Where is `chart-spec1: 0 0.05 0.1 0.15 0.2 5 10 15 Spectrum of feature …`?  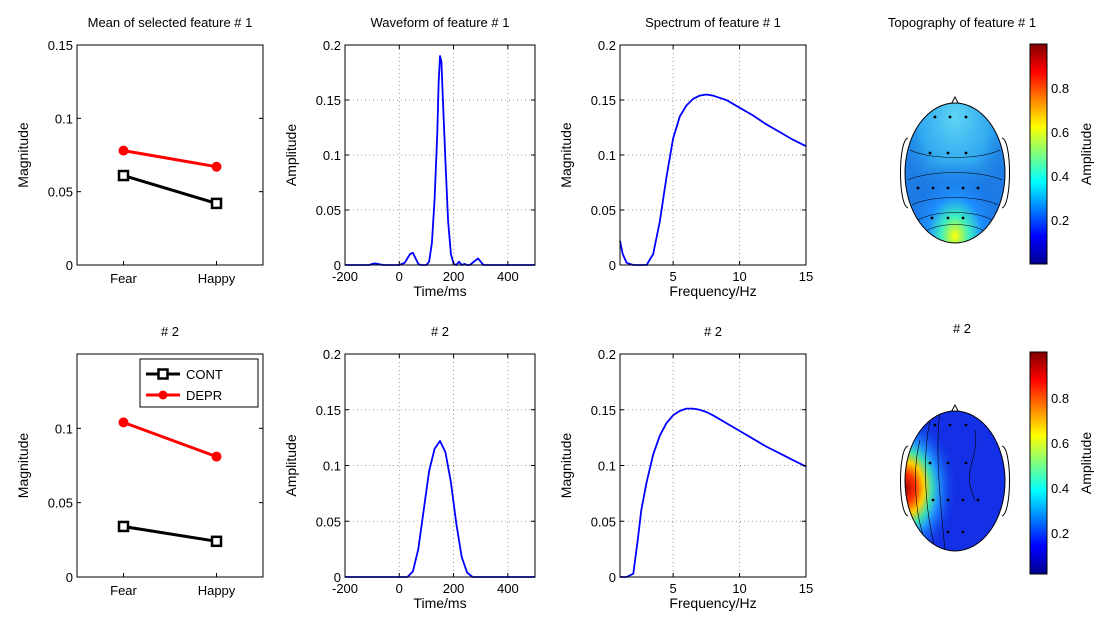
chart-spec1: 0 0.05 0.1 0.15 0.2 5 10 15 Spectrum of feature … is located at coordinates (685, 157).